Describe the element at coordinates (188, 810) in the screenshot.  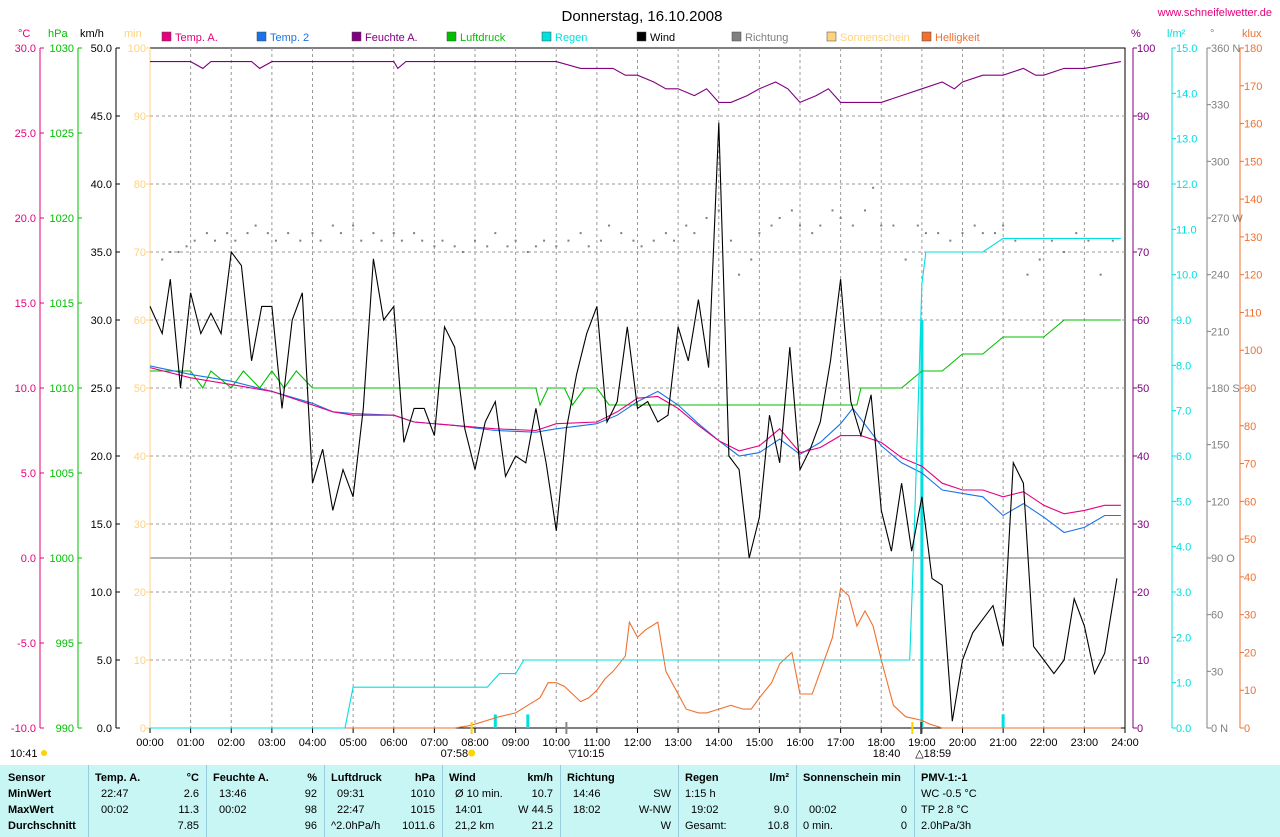
I see `temp-max-value: 11.3` at that location.